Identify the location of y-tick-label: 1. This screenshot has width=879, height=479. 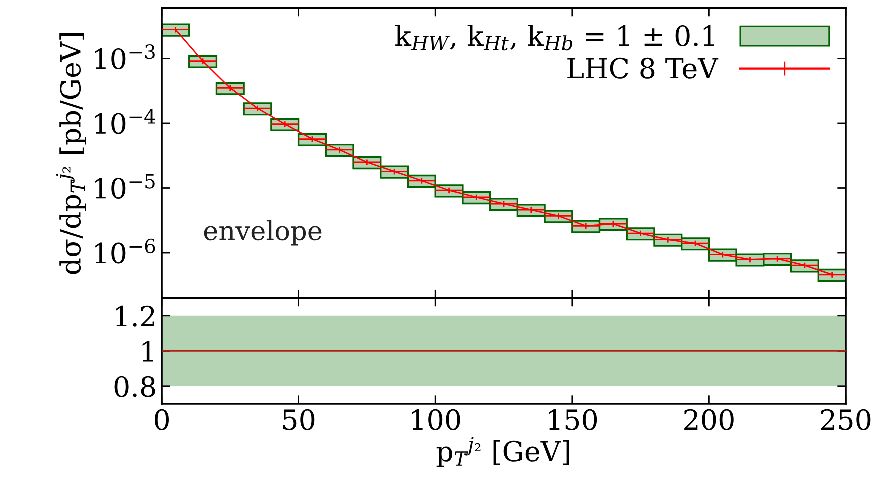
(148, 351).